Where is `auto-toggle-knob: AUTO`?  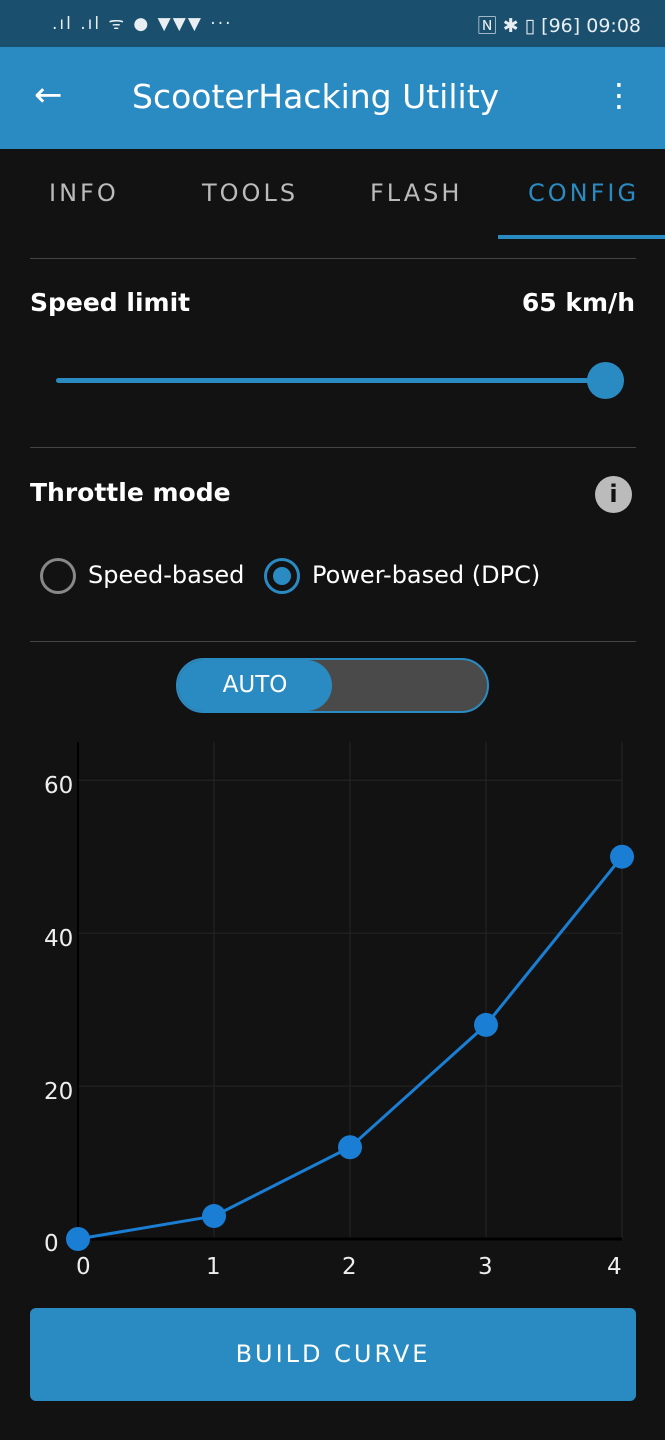
auto-toggle-knob: AUTO is located at coordinates (255, 685).